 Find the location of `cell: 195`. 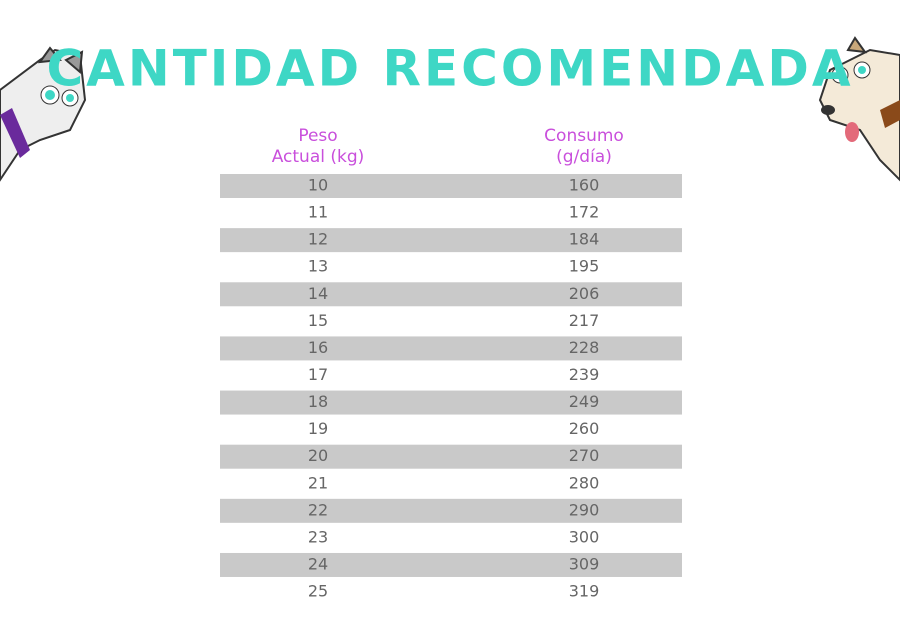

cell: 195 is located at coordinates (584, 266).